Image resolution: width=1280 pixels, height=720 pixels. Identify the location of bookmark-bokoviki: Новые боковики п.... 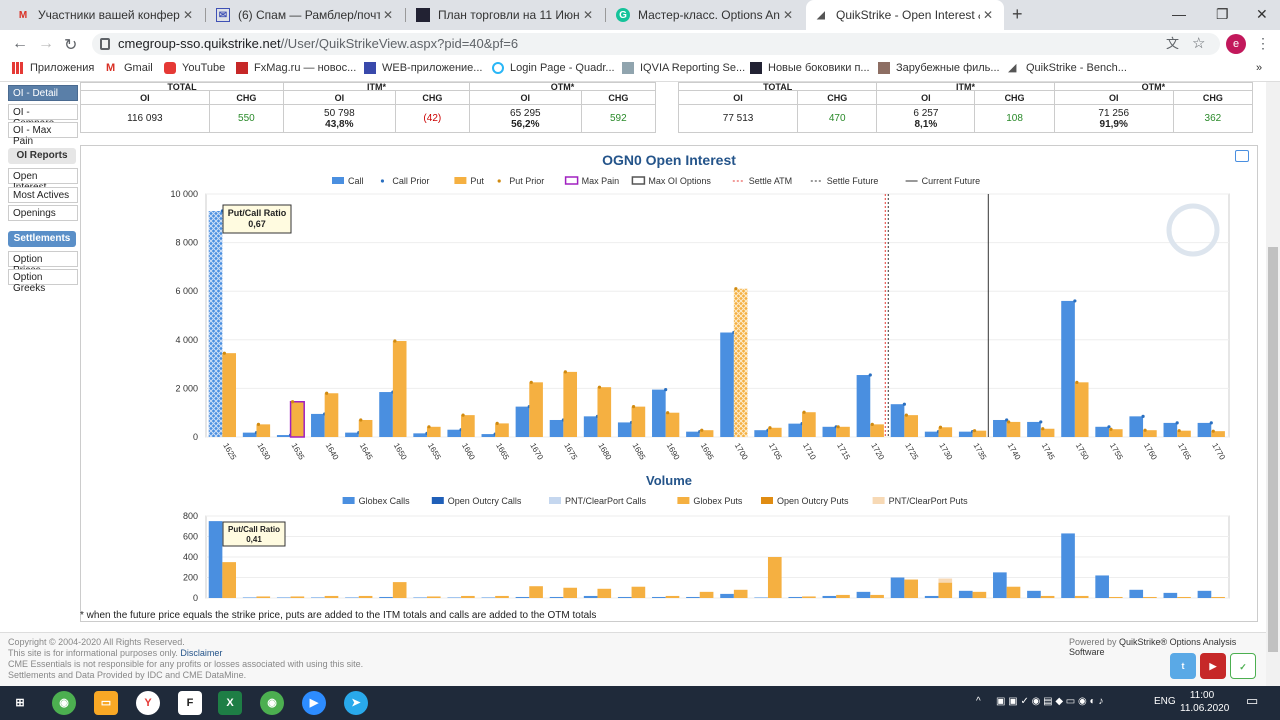
(810, 68).